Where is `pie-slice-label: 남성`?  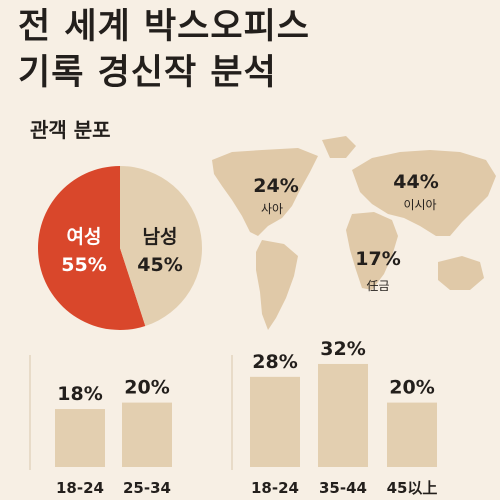
pie-slice-label: 남성 is located at coordinates (160, 237).